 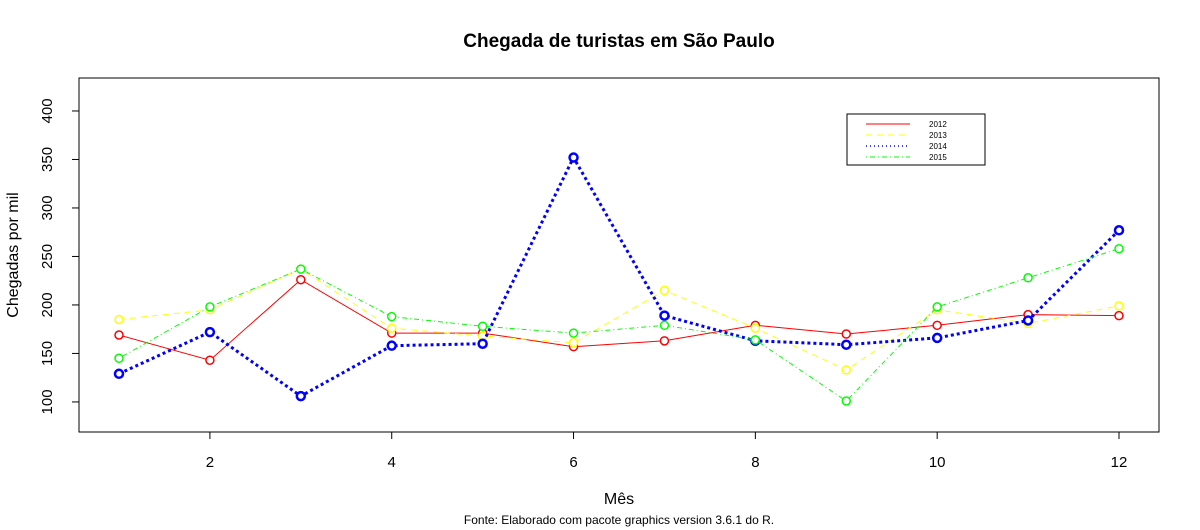 I want to click on series-2012, so click(x=619, y=319).